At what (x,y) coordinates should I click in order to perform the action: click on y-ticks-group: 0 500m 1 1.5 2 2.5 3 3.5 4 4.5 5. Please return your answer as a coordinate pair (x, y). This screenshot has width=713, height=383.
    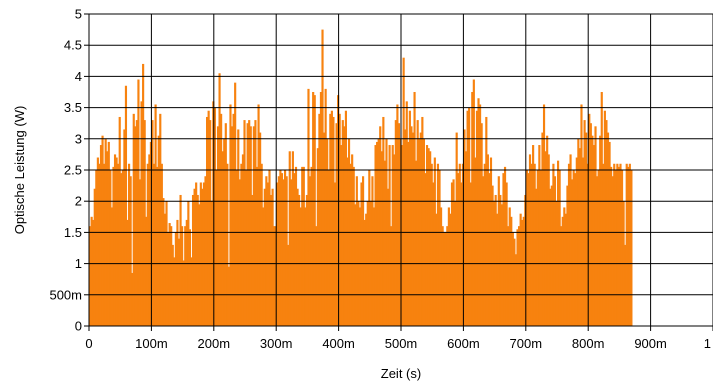
    Looking at the image, I should click on (69, 170).